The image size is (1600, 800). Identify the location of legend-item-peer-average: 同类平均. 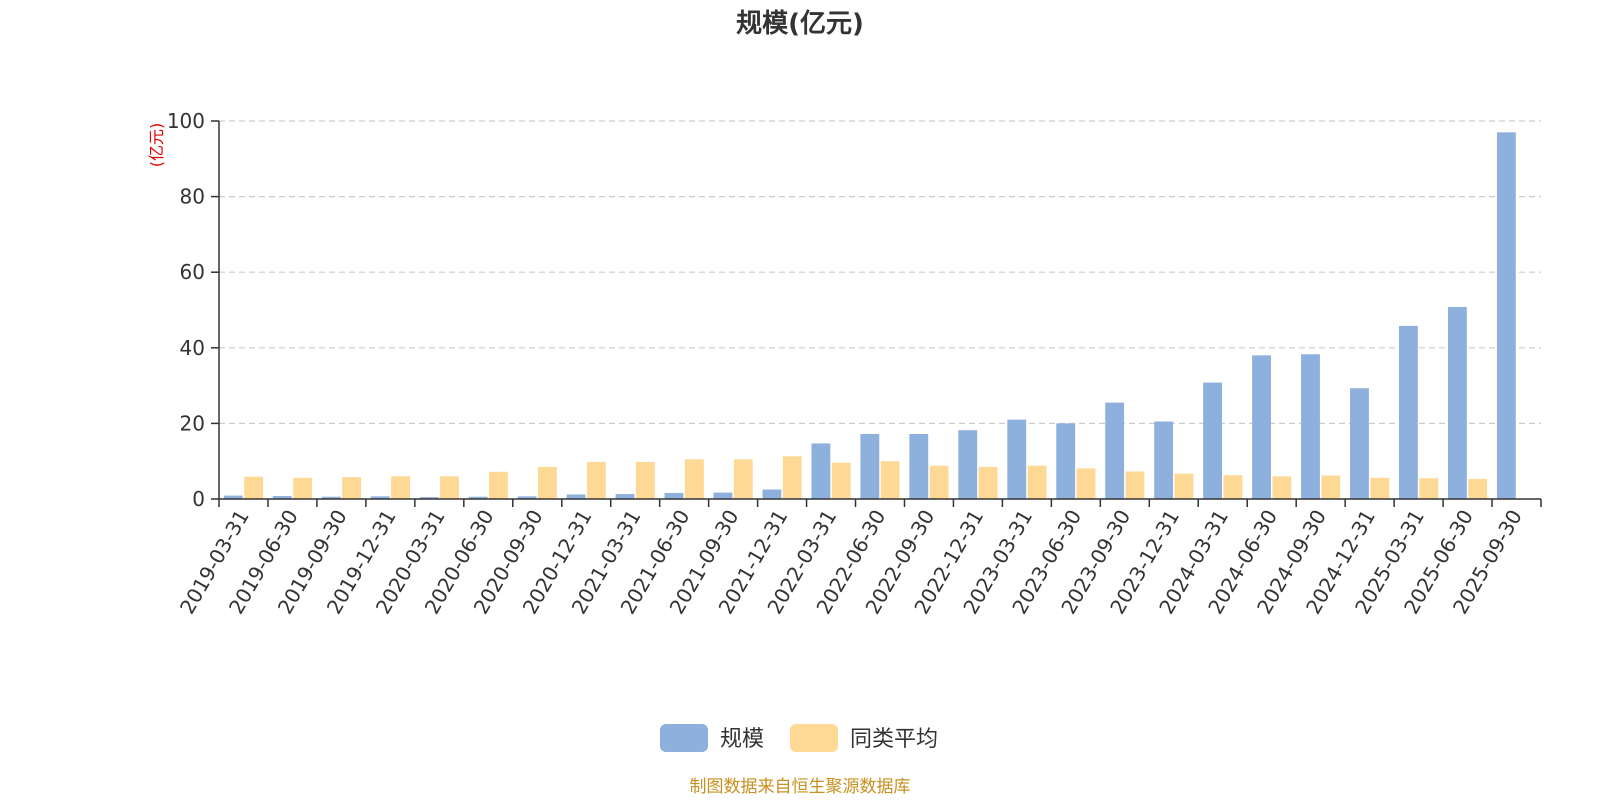
(864, 738).